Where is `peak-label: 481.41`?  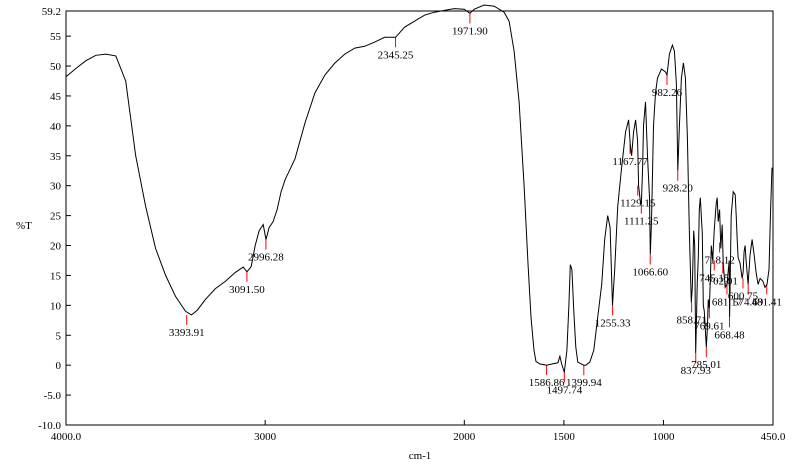 peak-label: 481.41 is located at coordinates (767, 302).